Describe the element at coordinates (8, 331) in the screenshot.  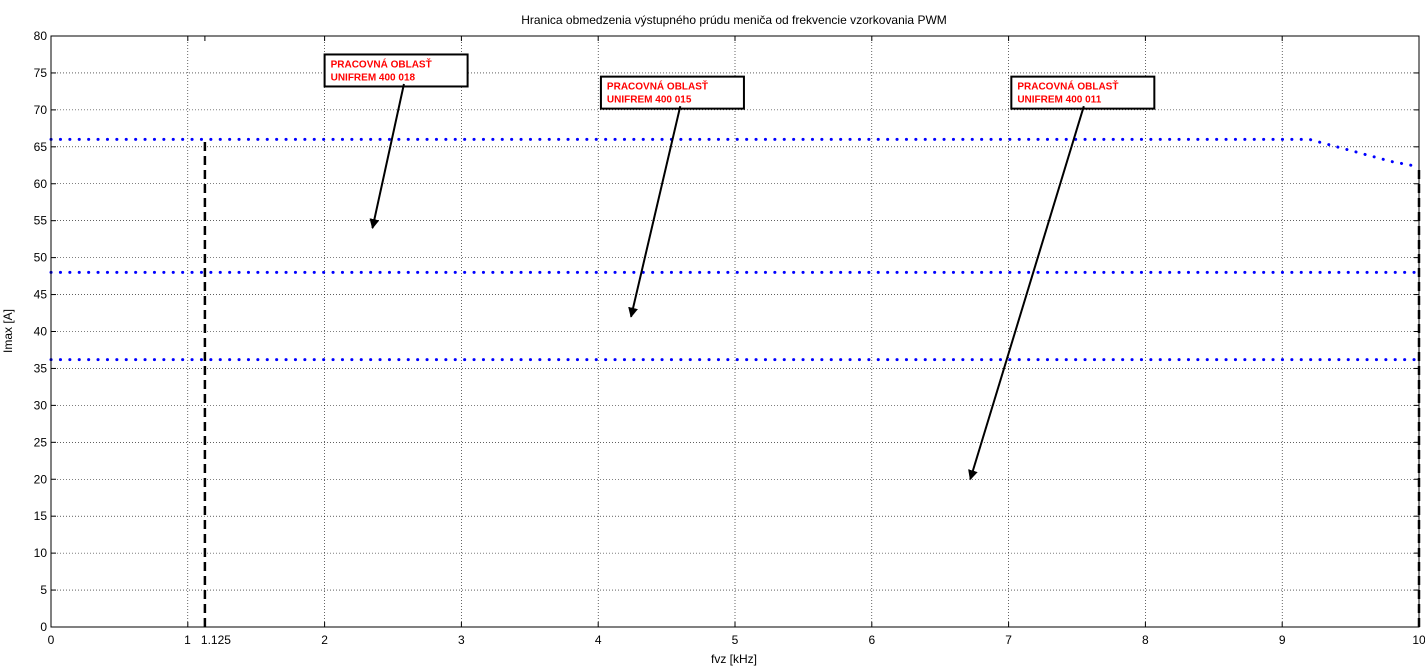
I see `y-axis-label: Imax [A]` at that location.